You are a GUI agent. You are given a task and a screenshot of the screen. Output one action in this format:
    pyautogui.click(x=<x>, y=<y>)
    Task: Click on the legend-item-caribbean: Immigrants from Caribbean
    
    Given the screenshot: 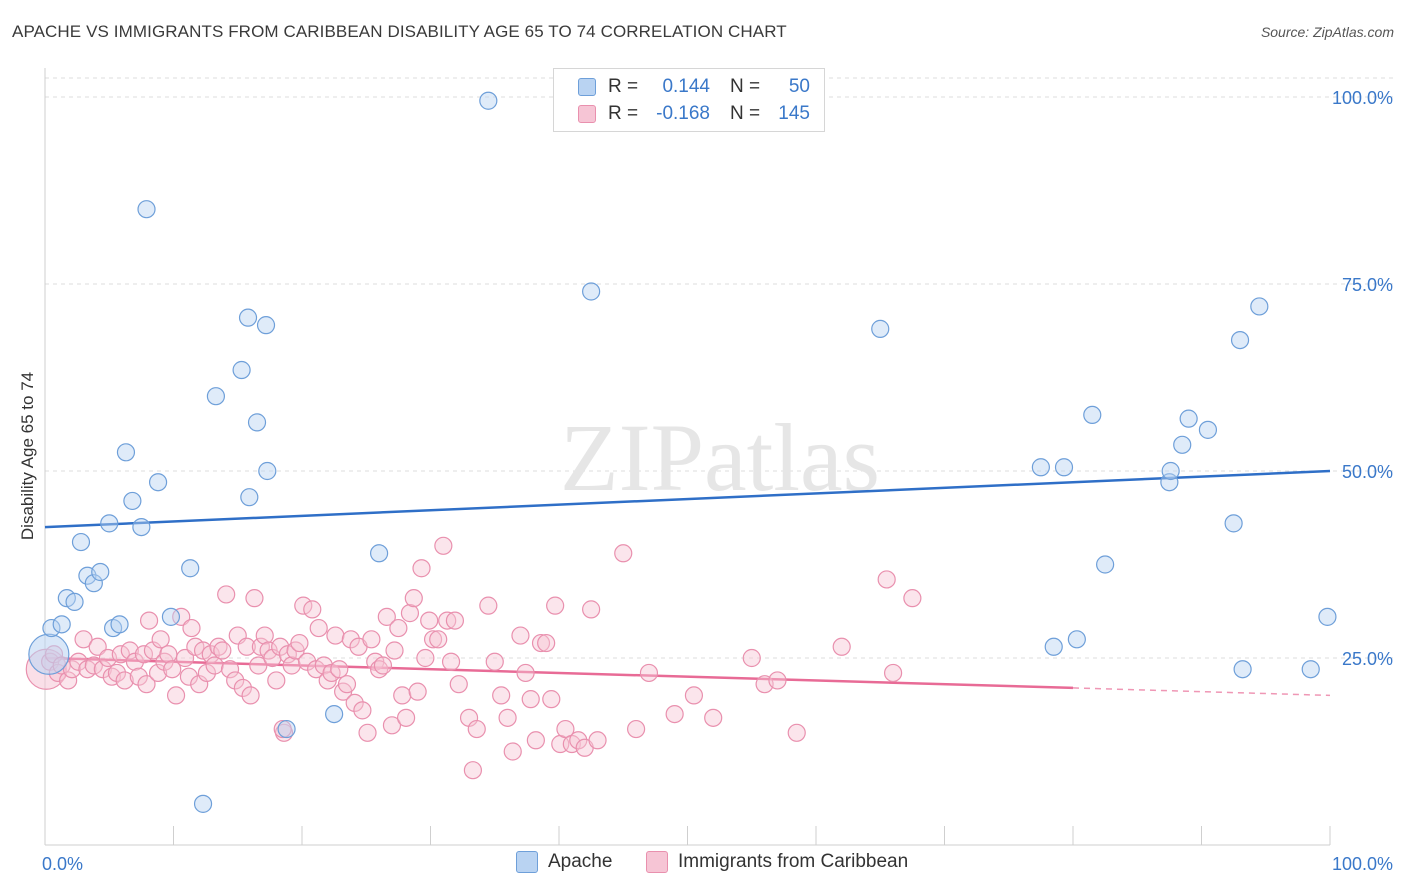 What is the action you would take?
    pyautogui.click(x=777, y=862)
    